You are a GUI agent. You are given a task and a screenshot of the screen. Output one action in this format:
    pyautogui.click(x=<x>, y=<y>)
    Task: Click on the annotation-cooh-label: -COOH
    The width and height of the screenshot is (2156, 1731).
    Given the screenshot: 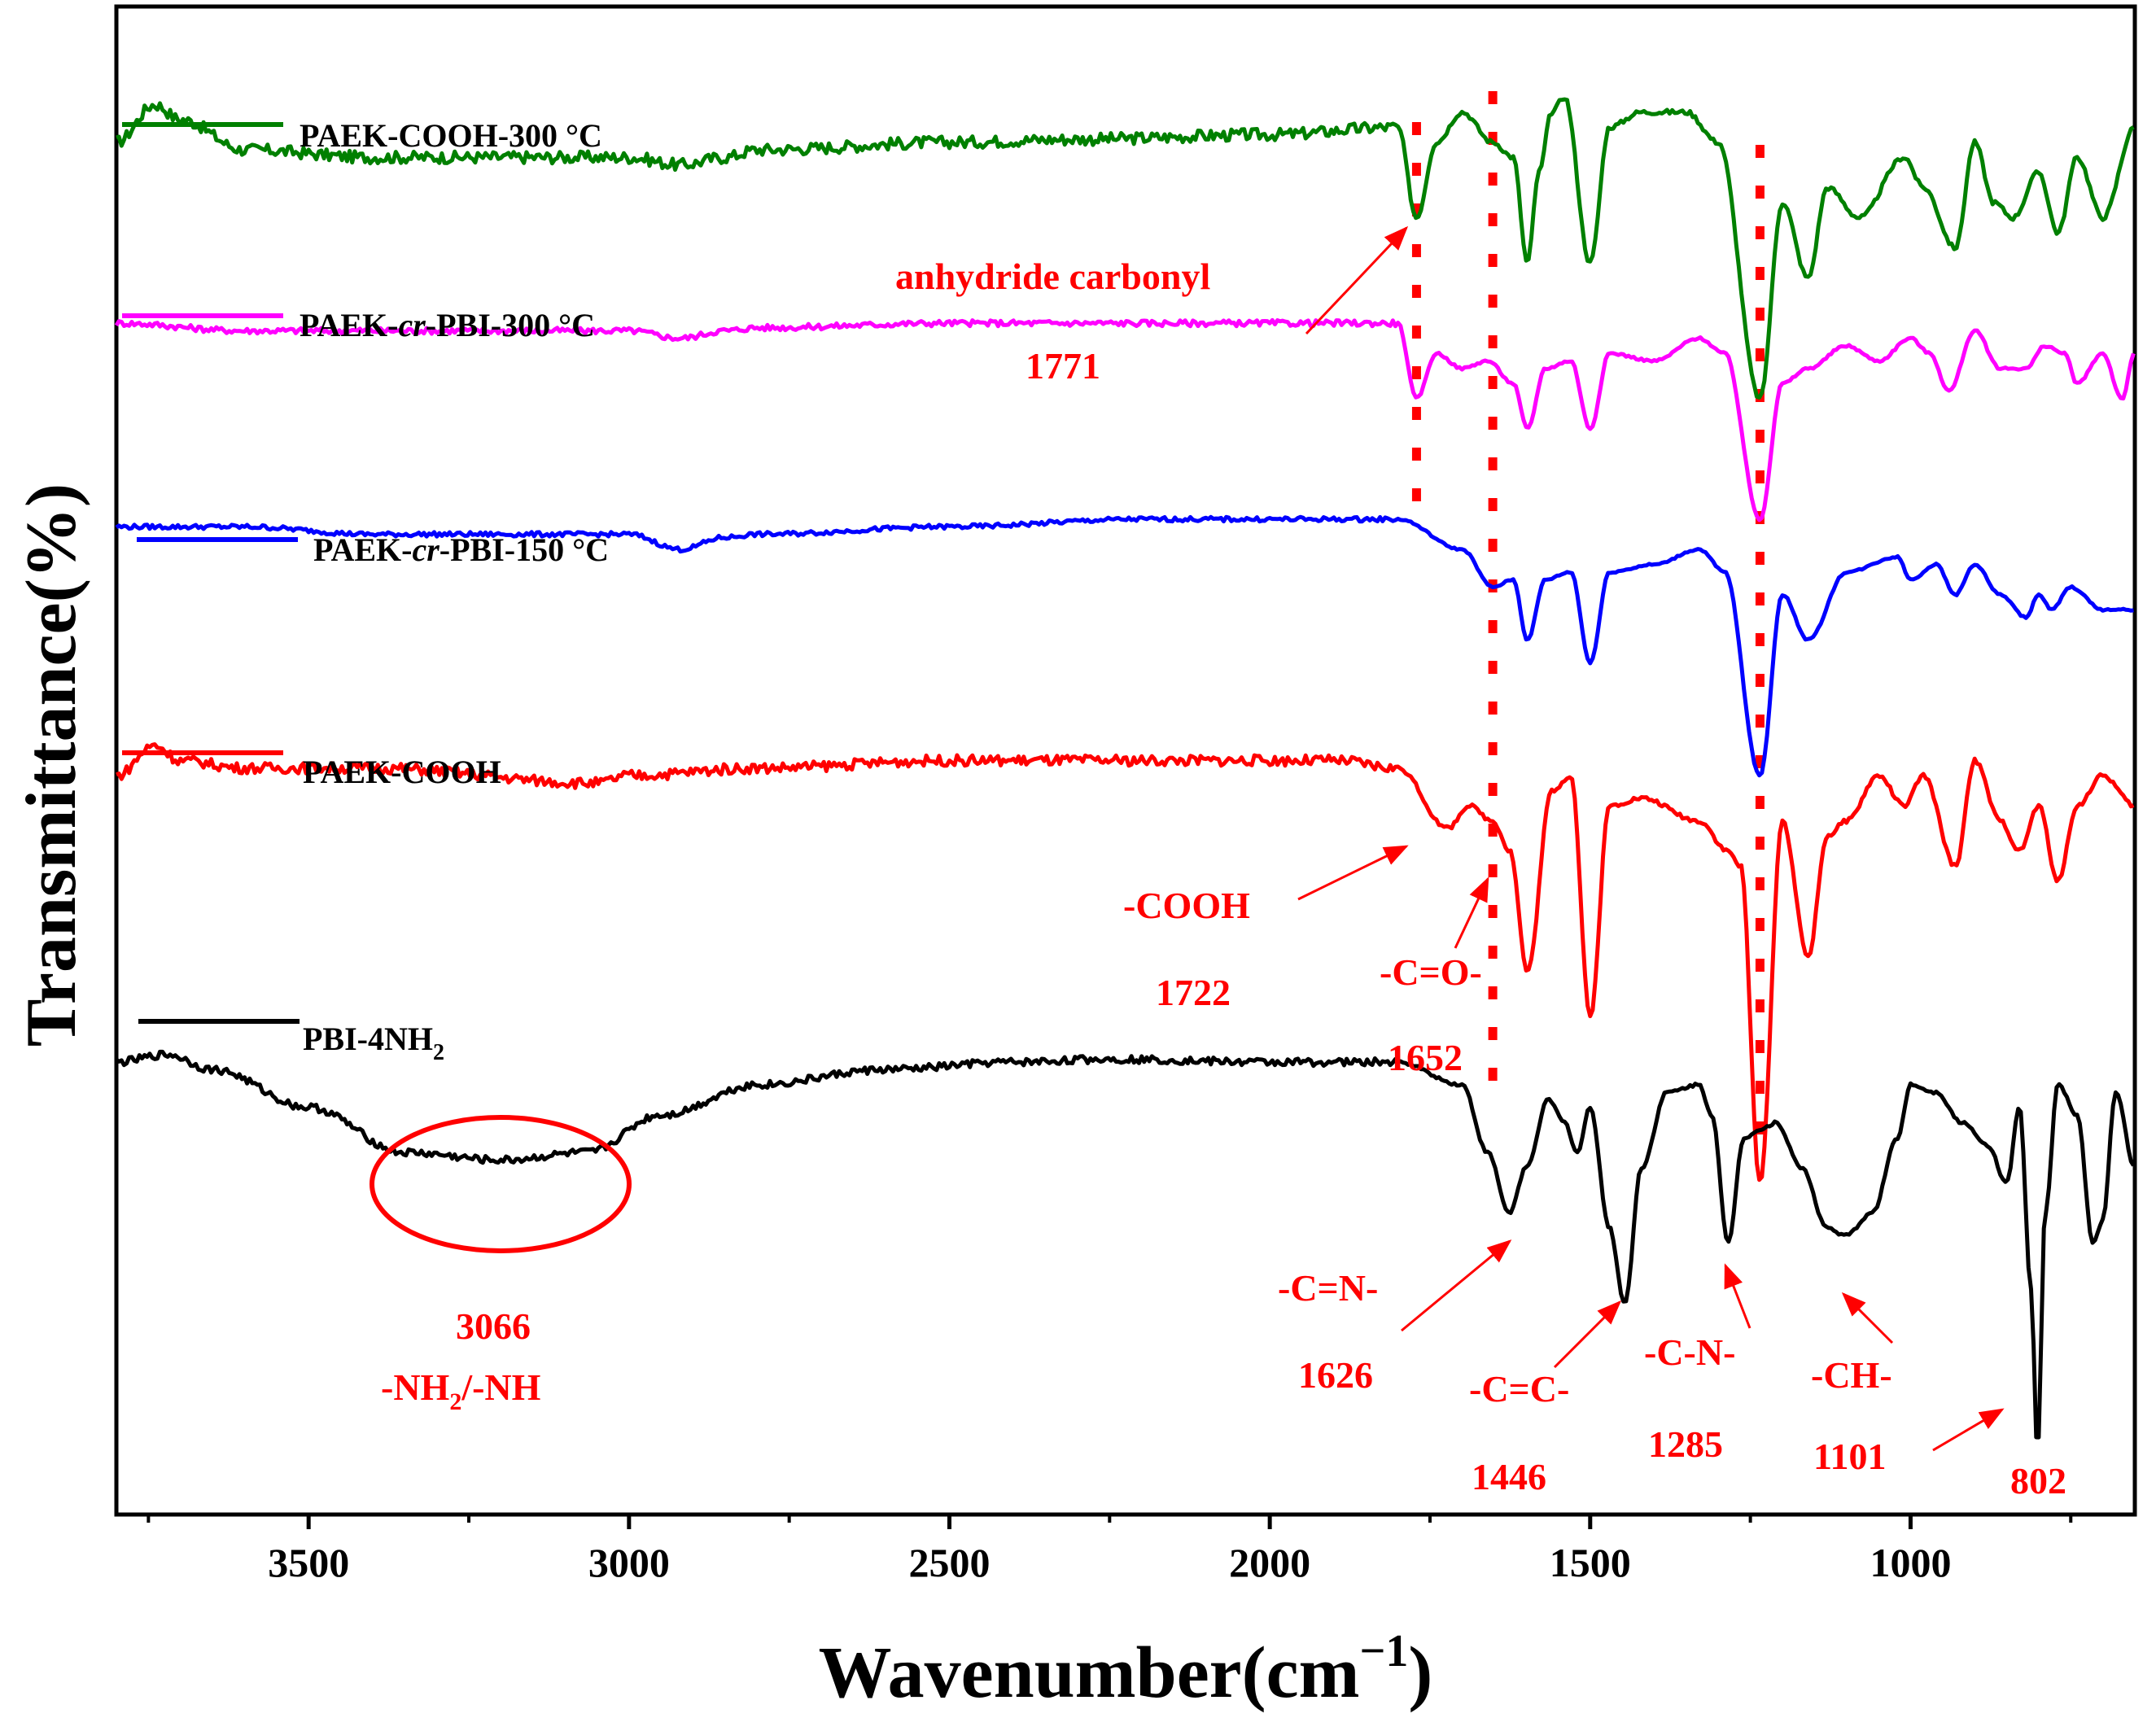 What is the action you would take?
    pyautogui.click(x=1186, y=906)
    